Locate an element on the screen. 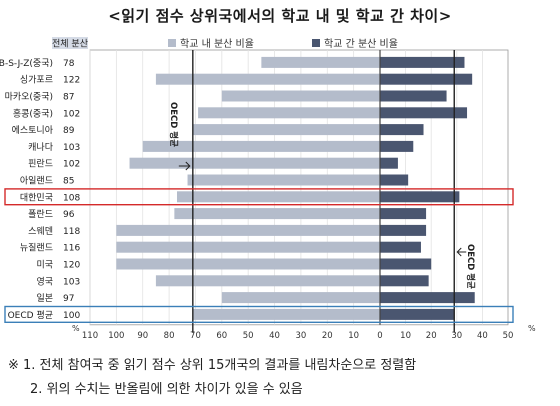  total-variance-label: 100 is located at coordinates (71, 316).